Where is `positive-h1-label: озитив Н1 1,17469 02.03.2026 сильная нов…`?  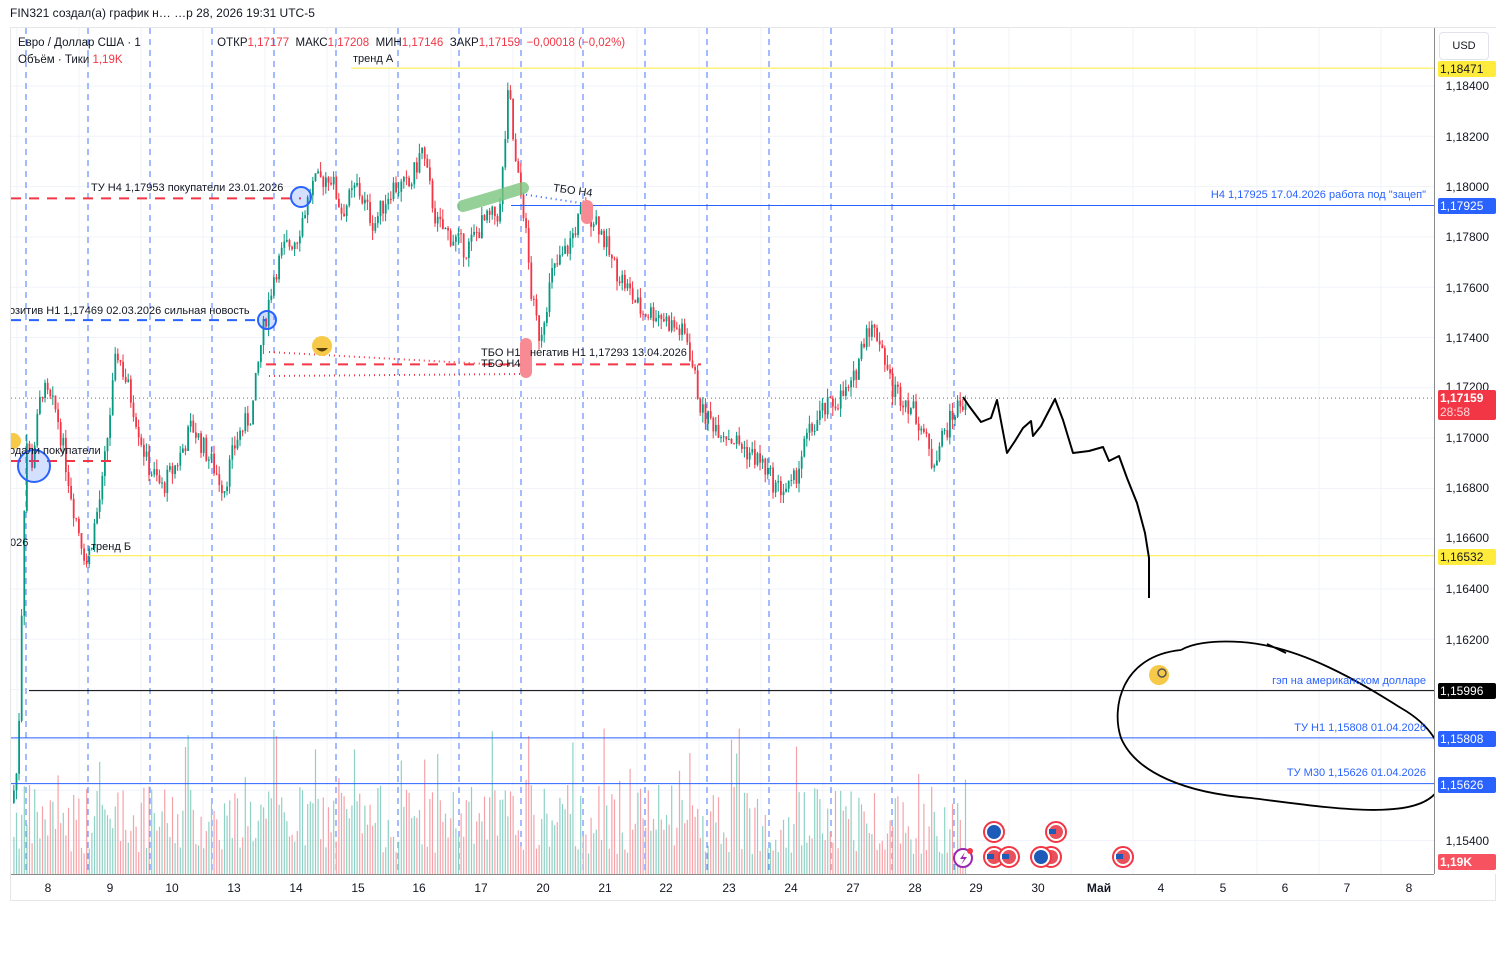 positive-h1-label: озитив Н1 1,17469 02.03.2026 сильная нов… is located at coordinates (130, 311).